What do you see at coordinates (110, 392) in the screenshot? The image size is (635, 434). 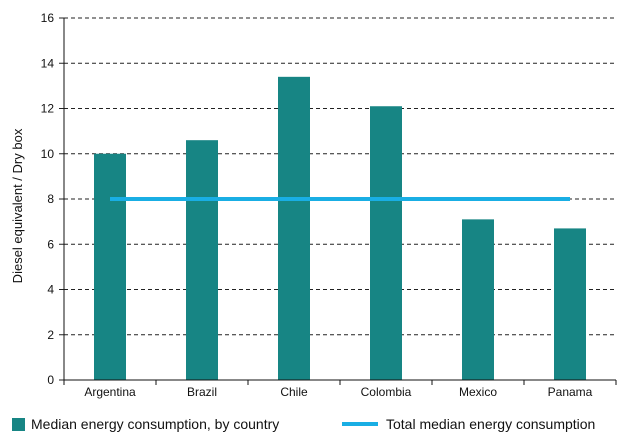 I see `x-tick-label-argentina: Argentina` at bounding box center [110, 392].